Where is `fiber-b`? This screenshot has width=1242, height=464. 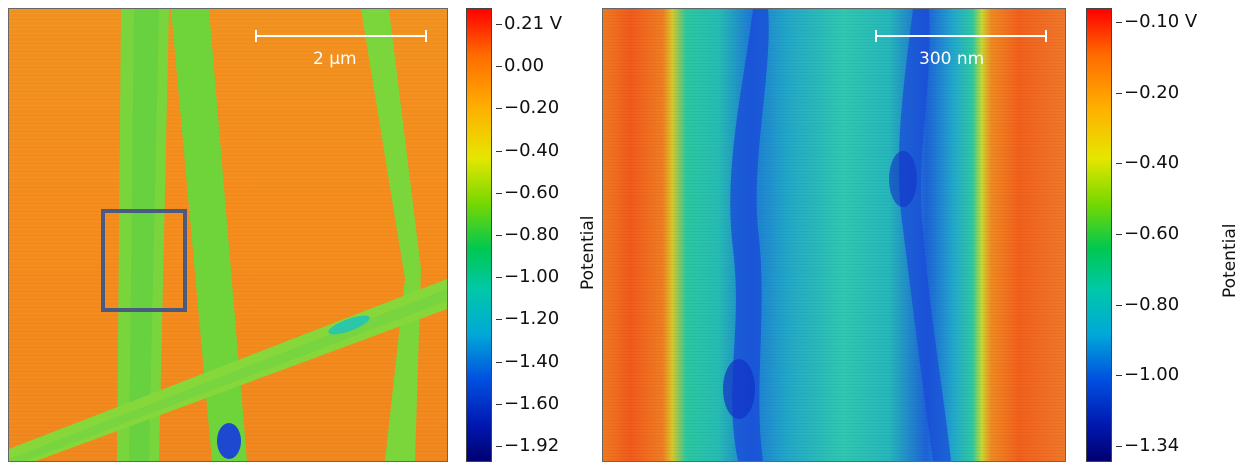 fiber-b is located at coordinates (209, 235).